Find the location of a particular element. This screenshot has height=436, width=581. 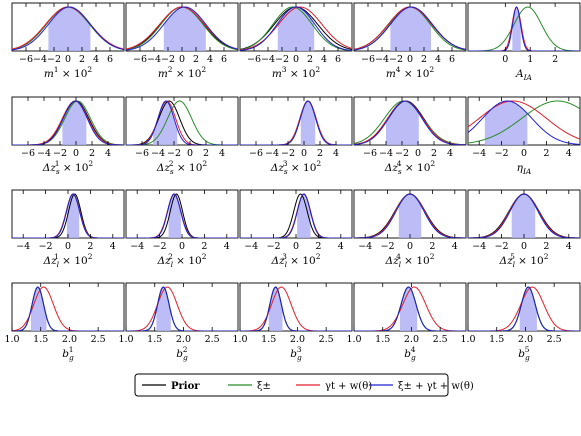

panel-dz_l2: −4 −2 0 2 4 Δzl2 × 102 is located at coordinates (182, 229).